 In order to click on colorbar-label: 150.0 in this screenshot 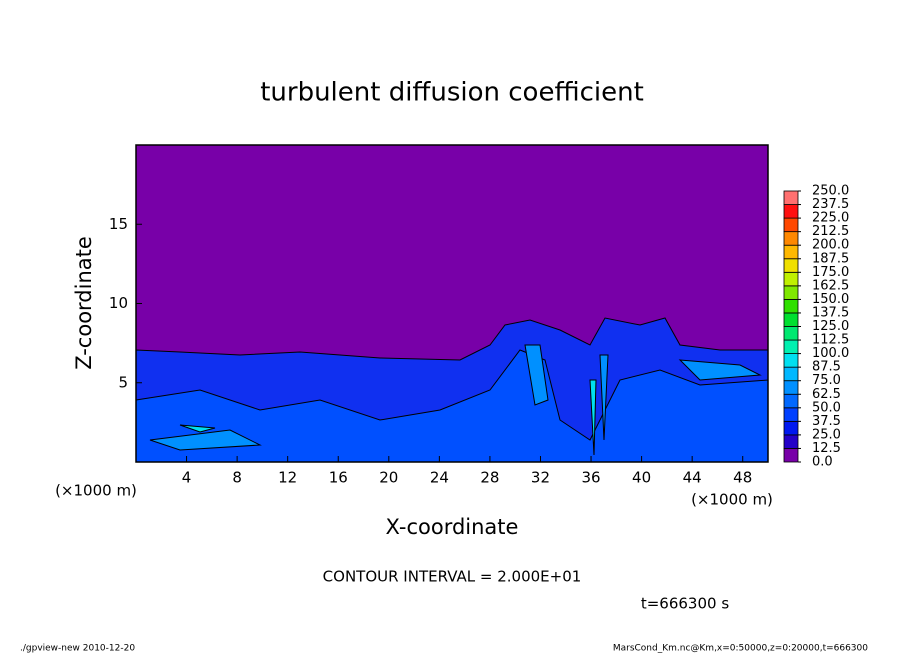, I will do `click(830, 299)`.